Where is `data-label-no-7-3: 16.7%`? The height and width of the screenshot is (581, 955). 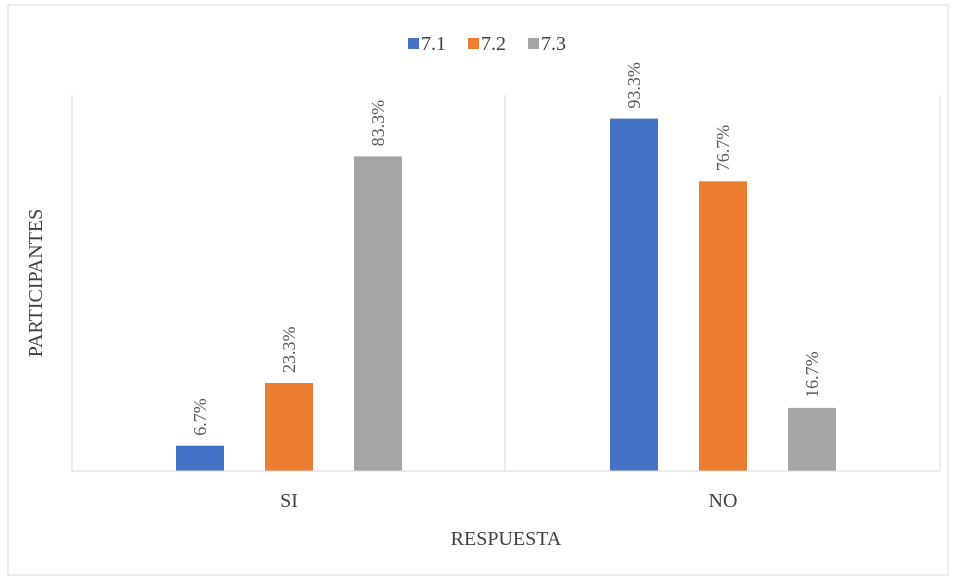 data-label-no-7-3: 16.7% is located at coordinates (812, 374).